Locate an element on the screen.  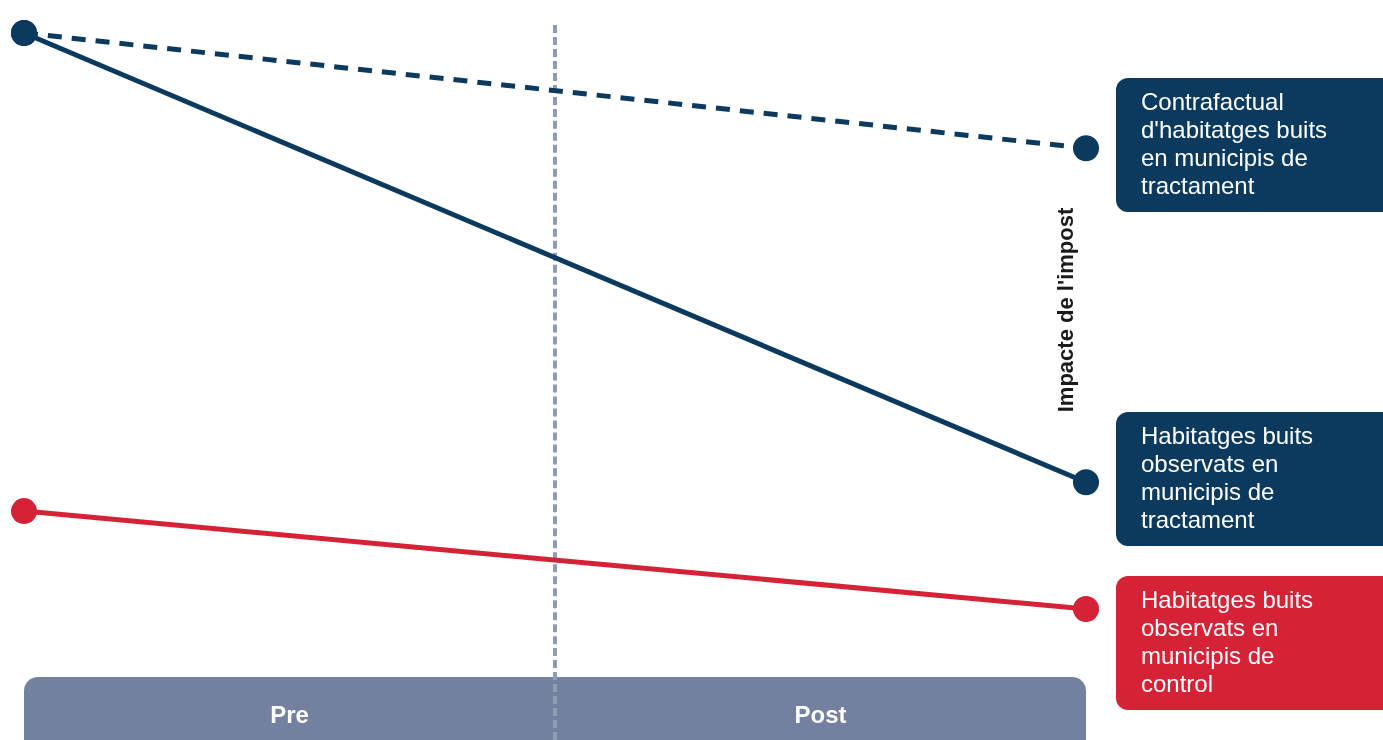
text: Pre is located at coordinates (289, 715).